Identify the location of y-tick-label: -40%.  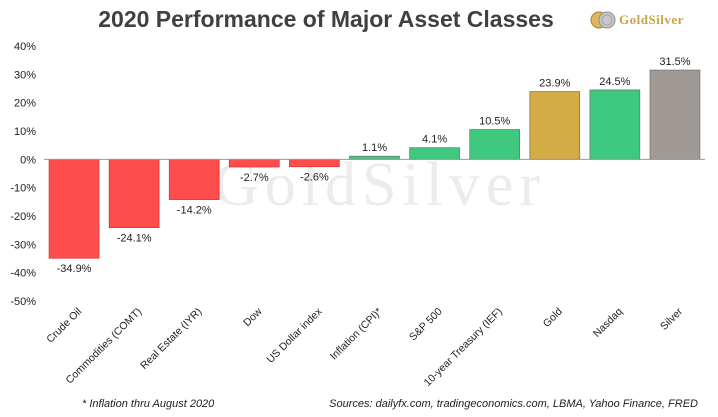
(23, 274).